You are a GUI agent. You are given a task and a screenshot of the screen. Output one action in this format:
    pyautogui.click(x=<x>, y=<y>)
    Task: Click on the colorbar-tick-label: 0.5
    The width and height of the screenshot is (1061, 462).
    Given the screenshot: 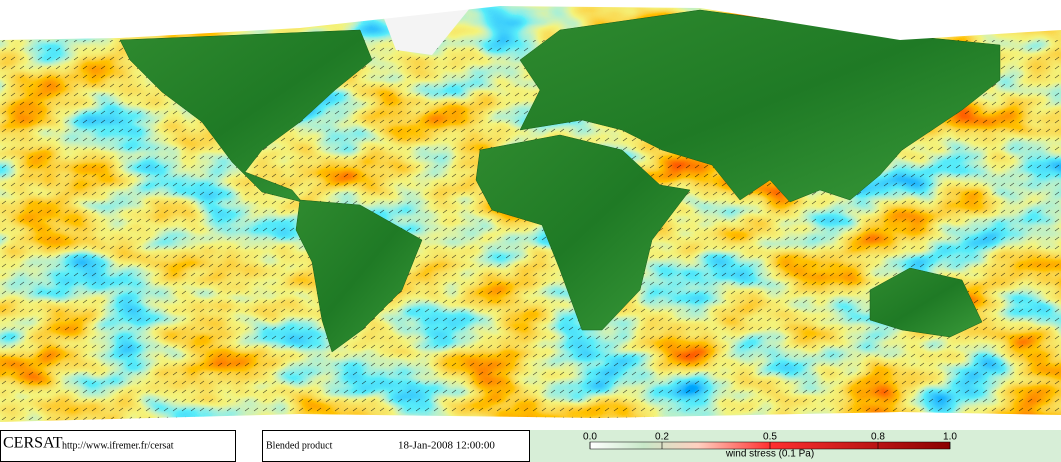 What is the action you would take?
    pyautogui.click(x=770, y=437)
    